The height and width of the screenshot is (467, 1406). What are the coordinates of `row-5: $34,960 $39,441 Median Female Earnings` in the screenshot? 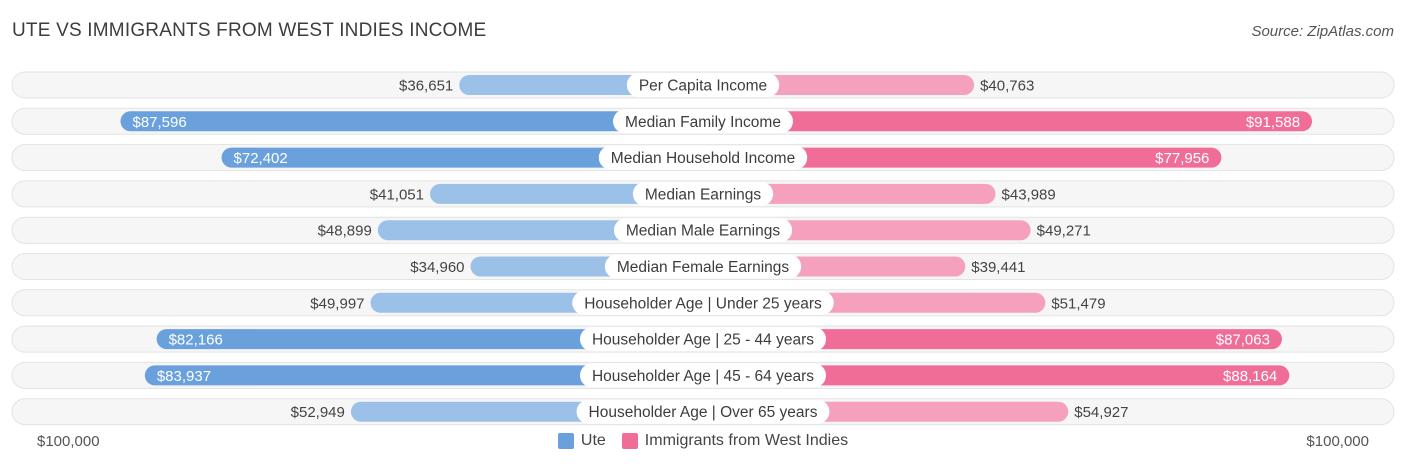 It's located at (703, 266).